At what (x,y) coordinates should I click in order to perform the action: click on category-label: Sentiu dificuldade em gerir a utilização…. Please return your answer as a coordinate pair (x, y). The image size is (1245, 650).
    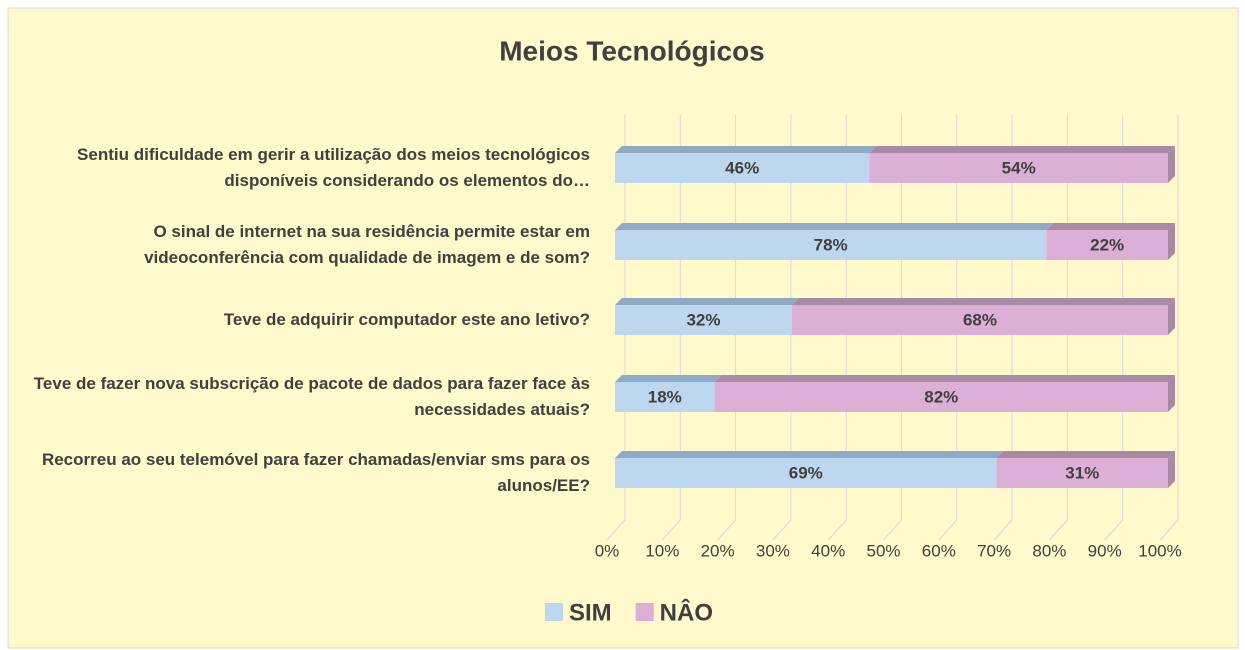
    Looking at the image, I should click on (333, 167).